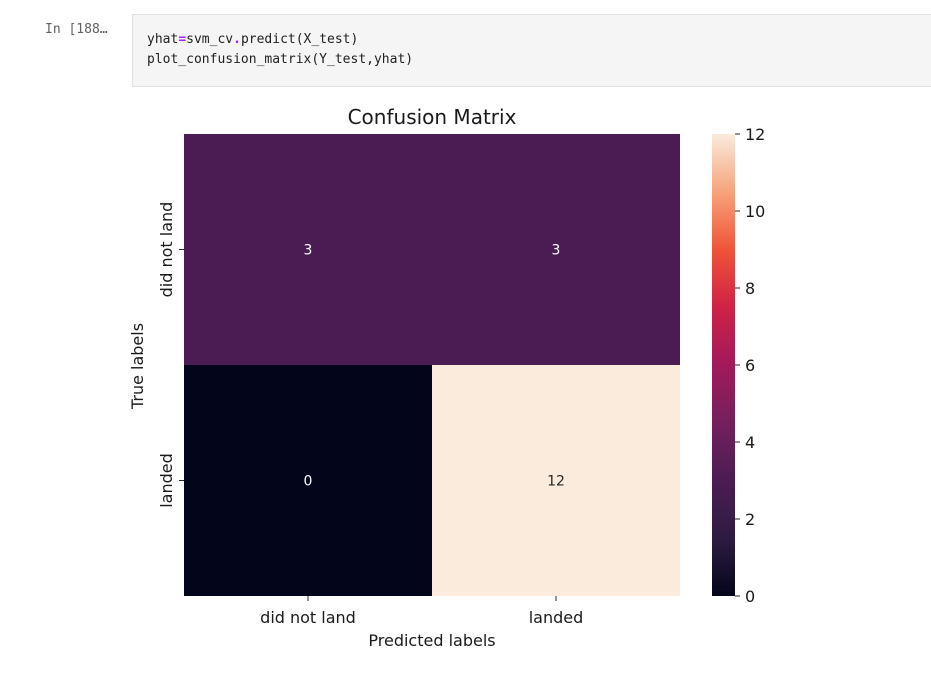 This screenshot has height=680, width=931. What do you see at coordinates (299, 39) in the screenshot?
I see `code-token: predict(X_test)` at bounding box center [299, 39].